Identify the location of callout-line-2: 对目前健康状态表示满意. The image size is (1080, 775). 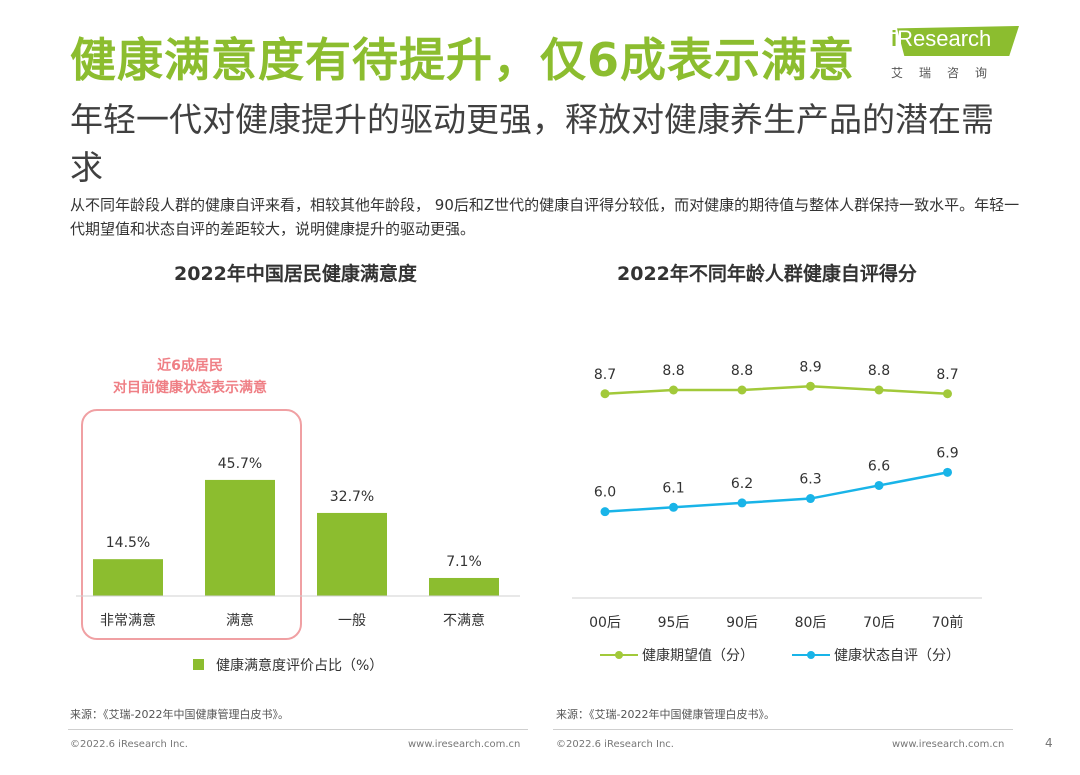
(190, 388).